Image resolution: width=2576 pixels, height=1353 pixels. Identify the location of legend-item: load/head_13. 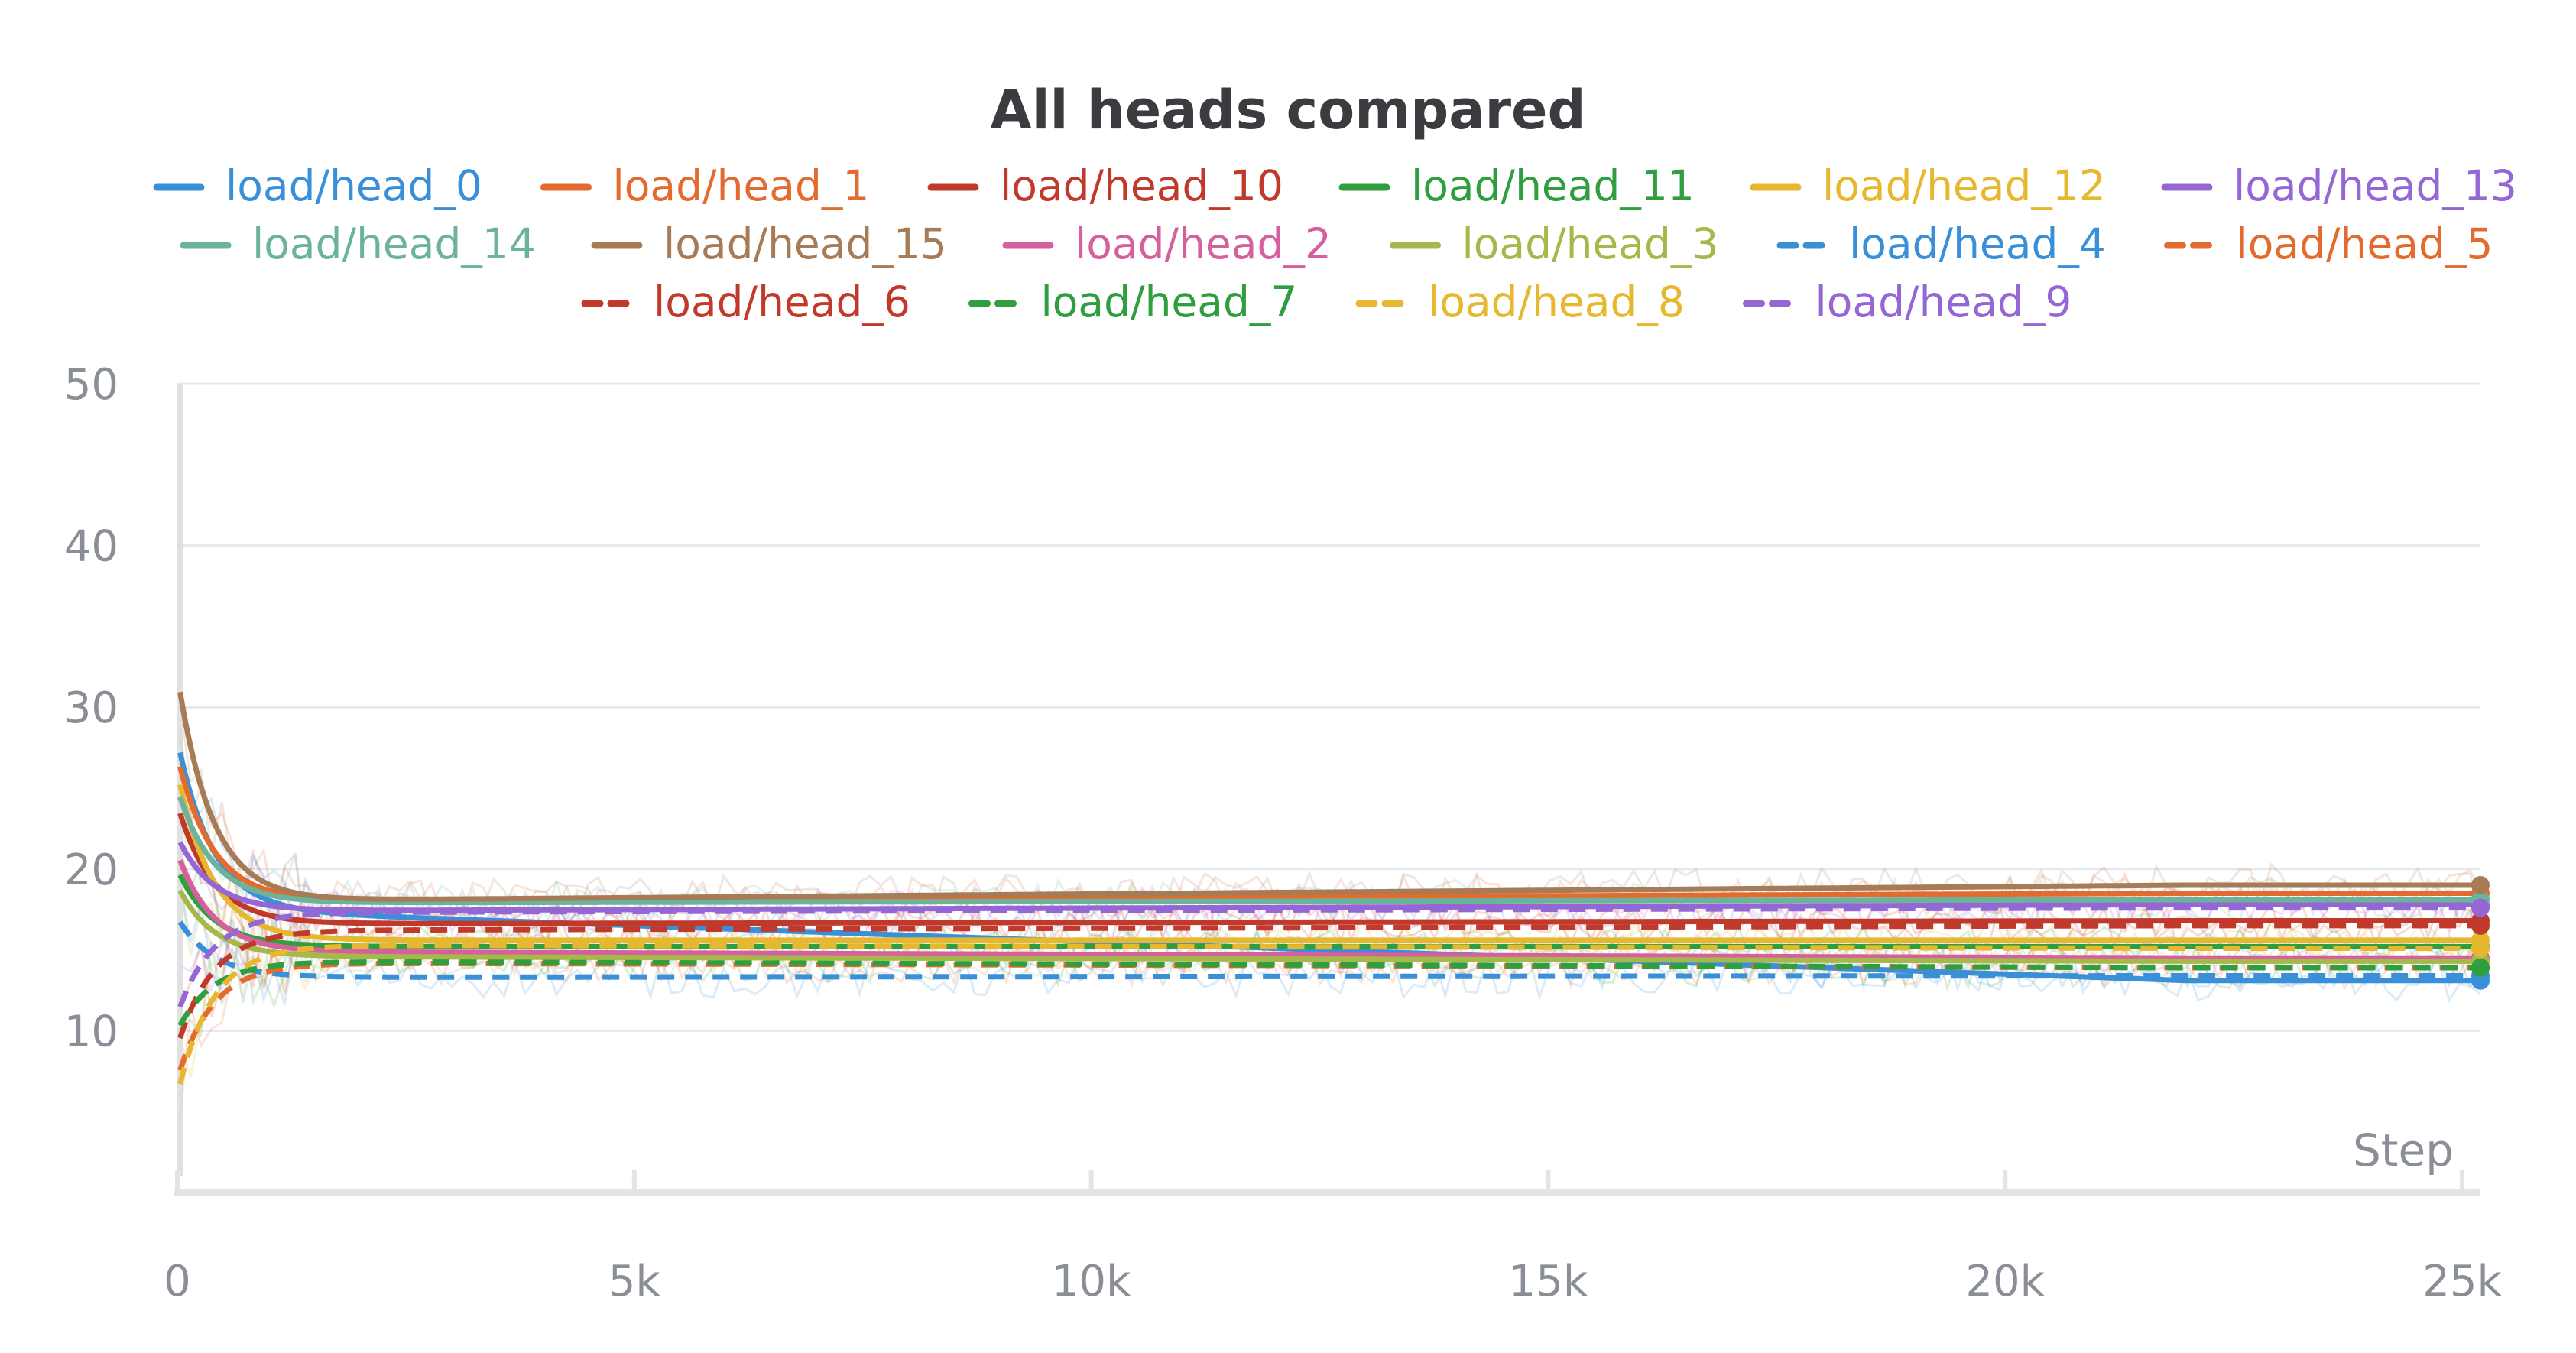
(2339, 185).